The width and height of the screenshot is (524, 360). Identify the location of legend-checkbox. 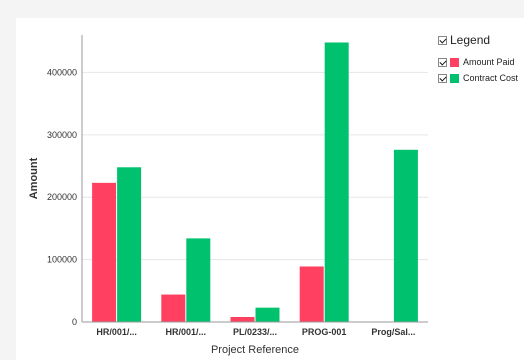
(442, 40).